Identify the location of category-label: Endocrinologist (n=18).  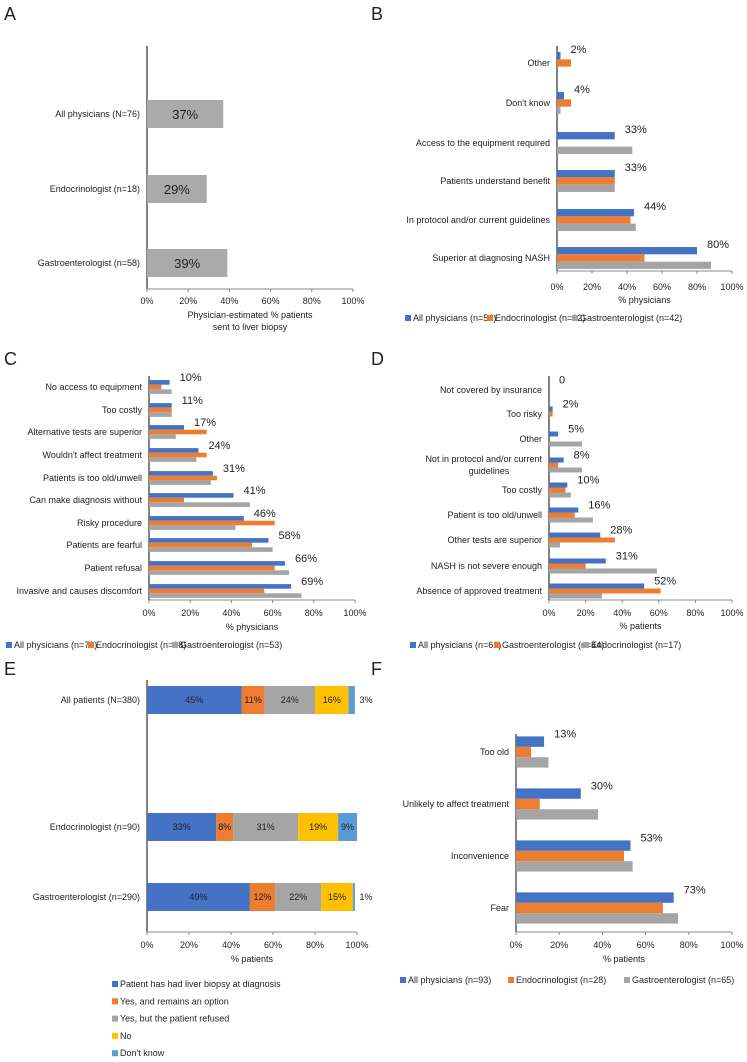
(95, 189).